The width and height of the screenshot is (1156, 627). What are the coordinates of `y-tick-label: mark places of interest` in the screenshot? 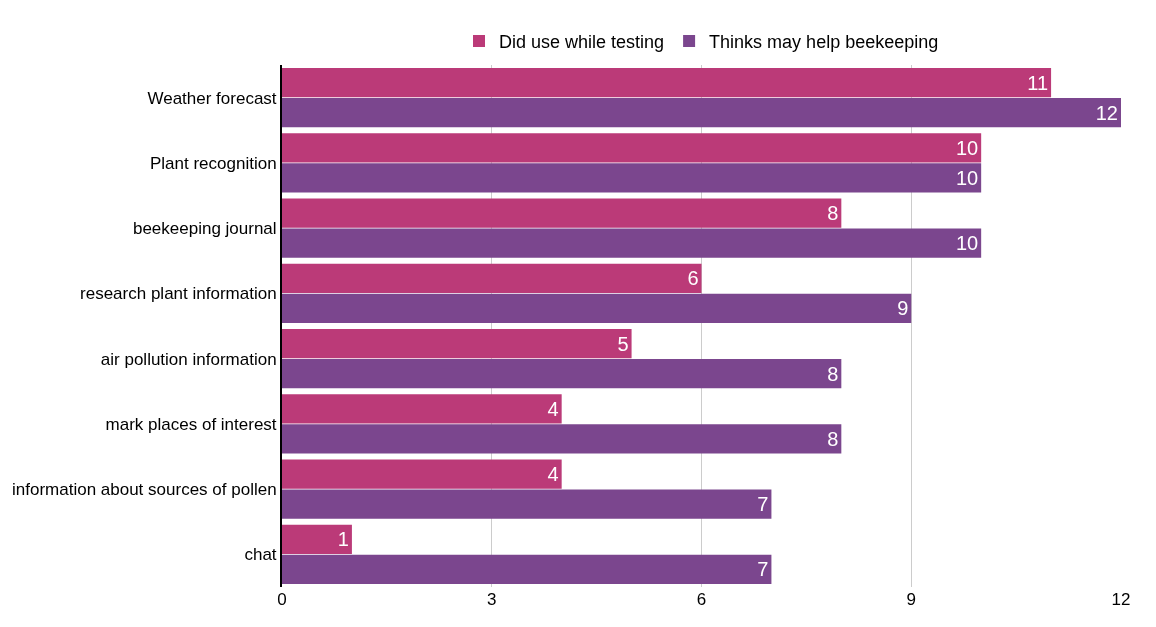 It's located at (191, 424).